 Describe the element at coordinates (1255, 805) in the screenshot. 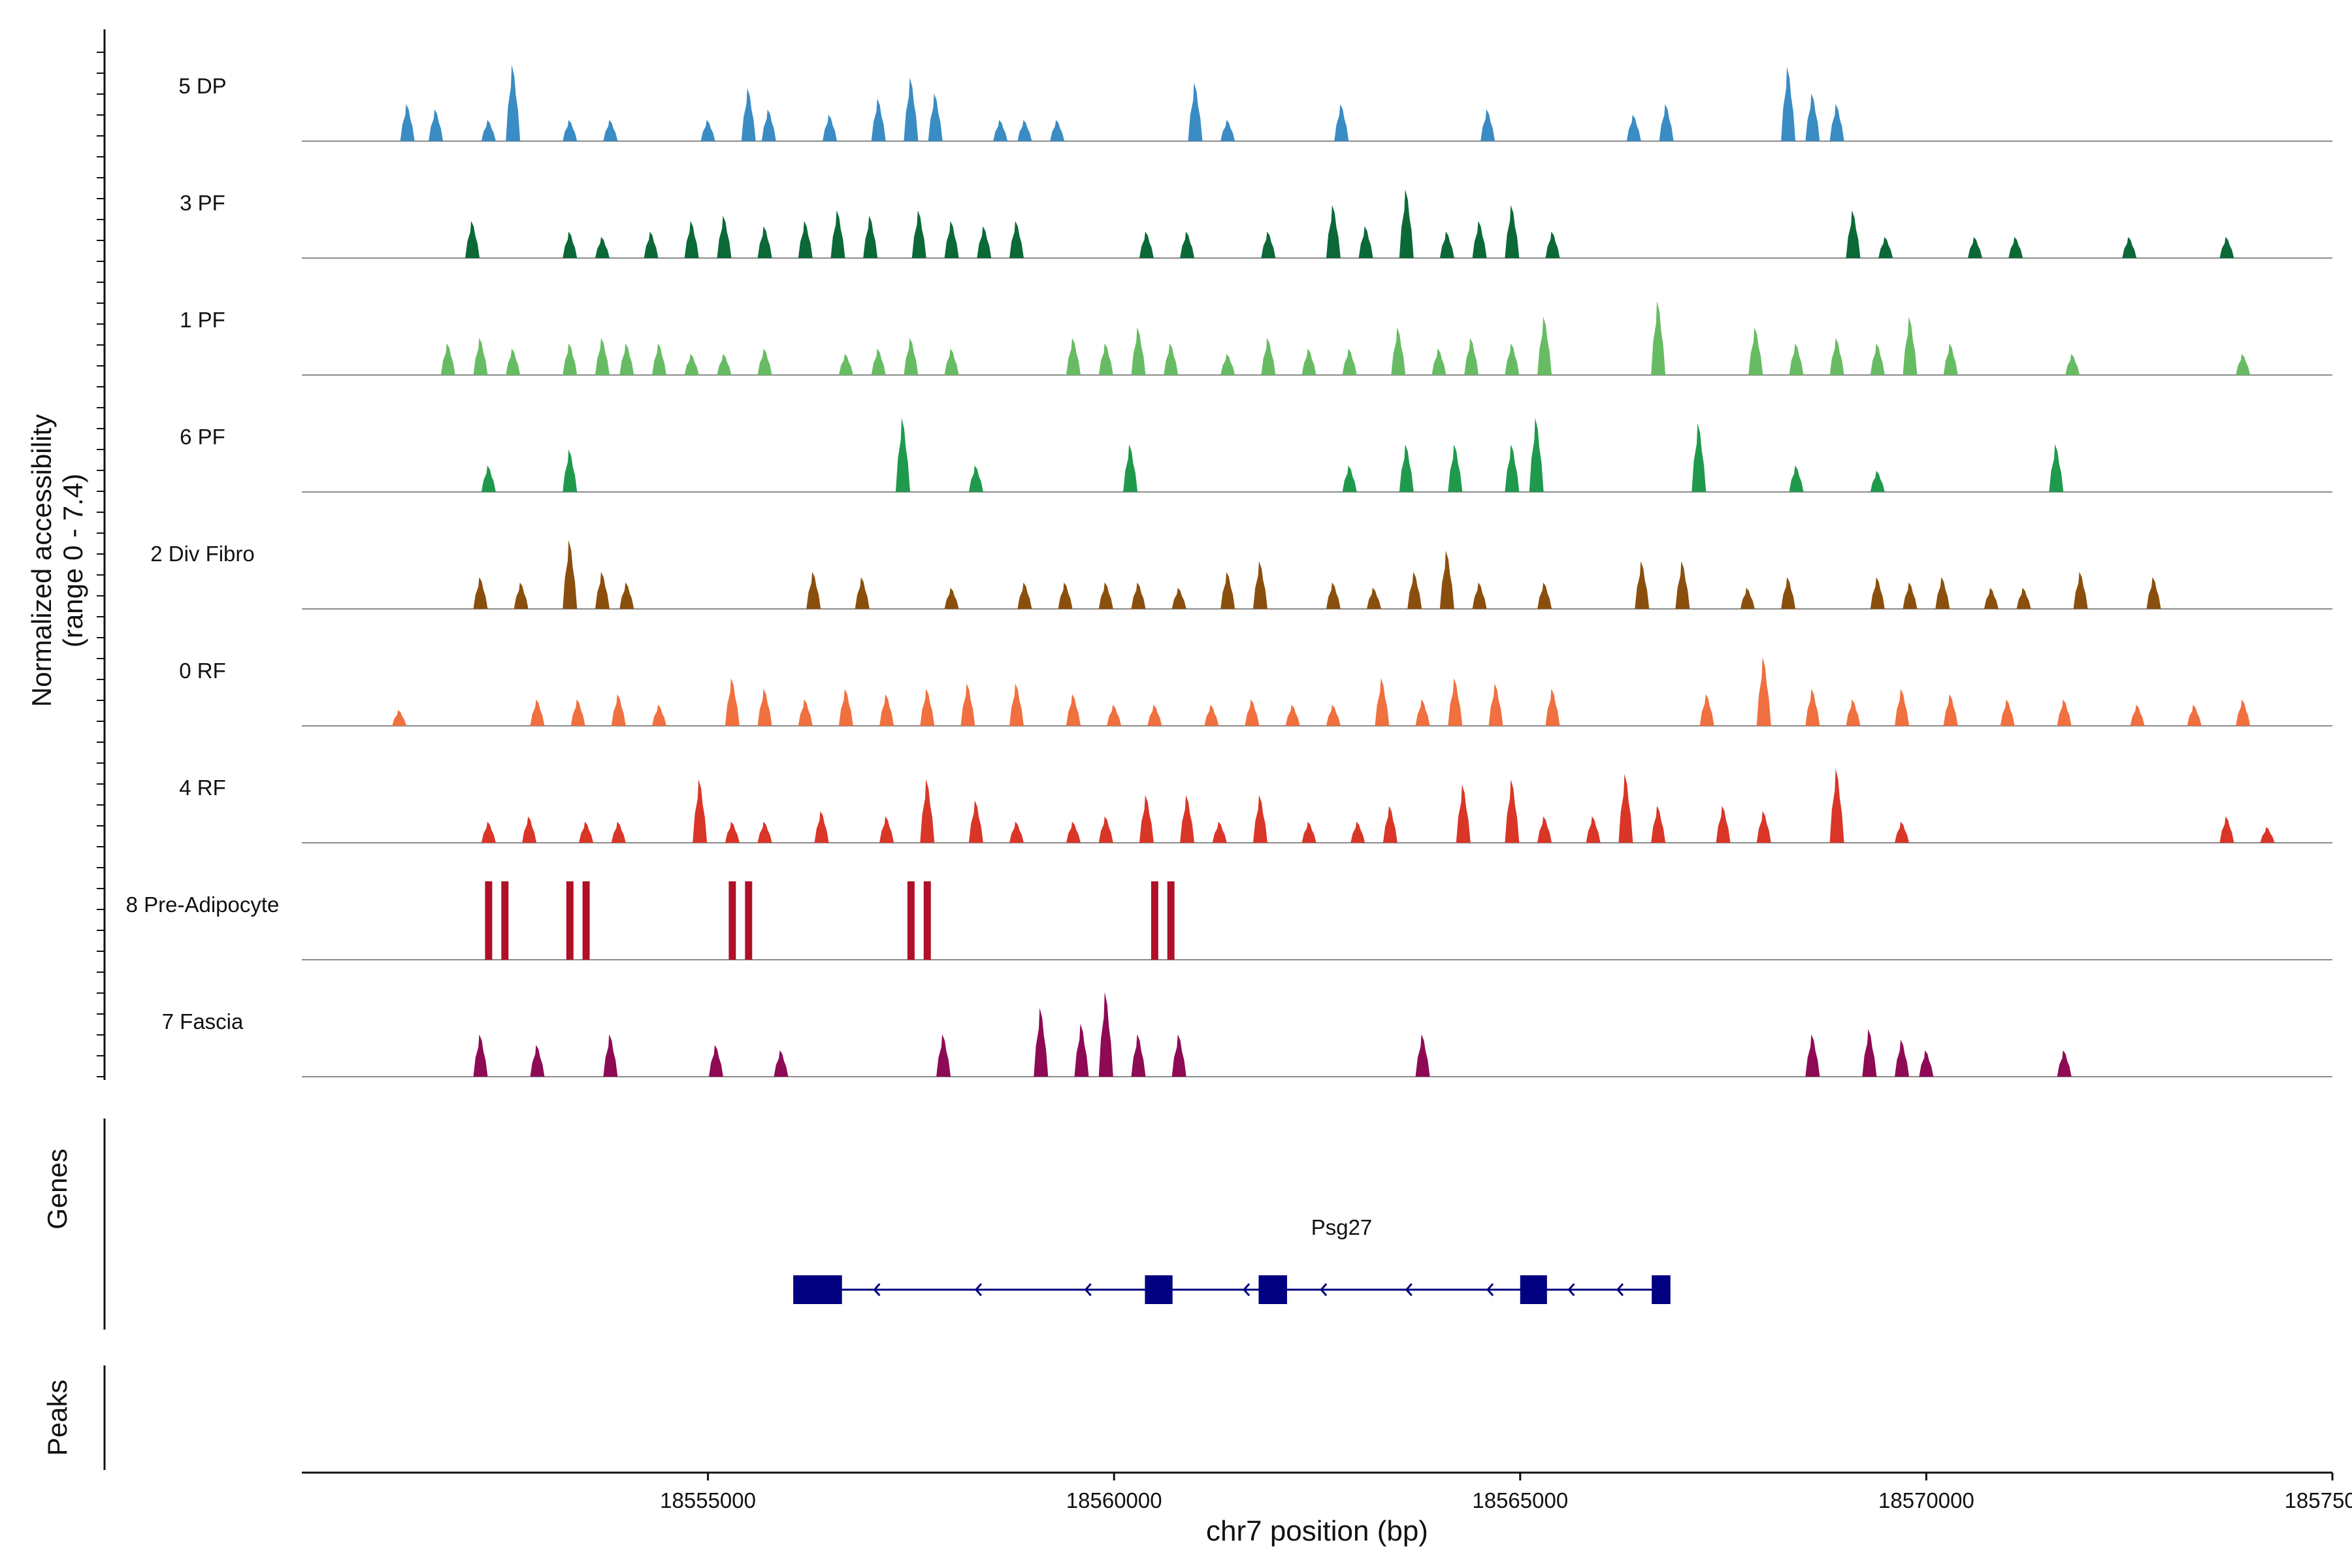

I see `track-4-rf: 4 RF` at that location.